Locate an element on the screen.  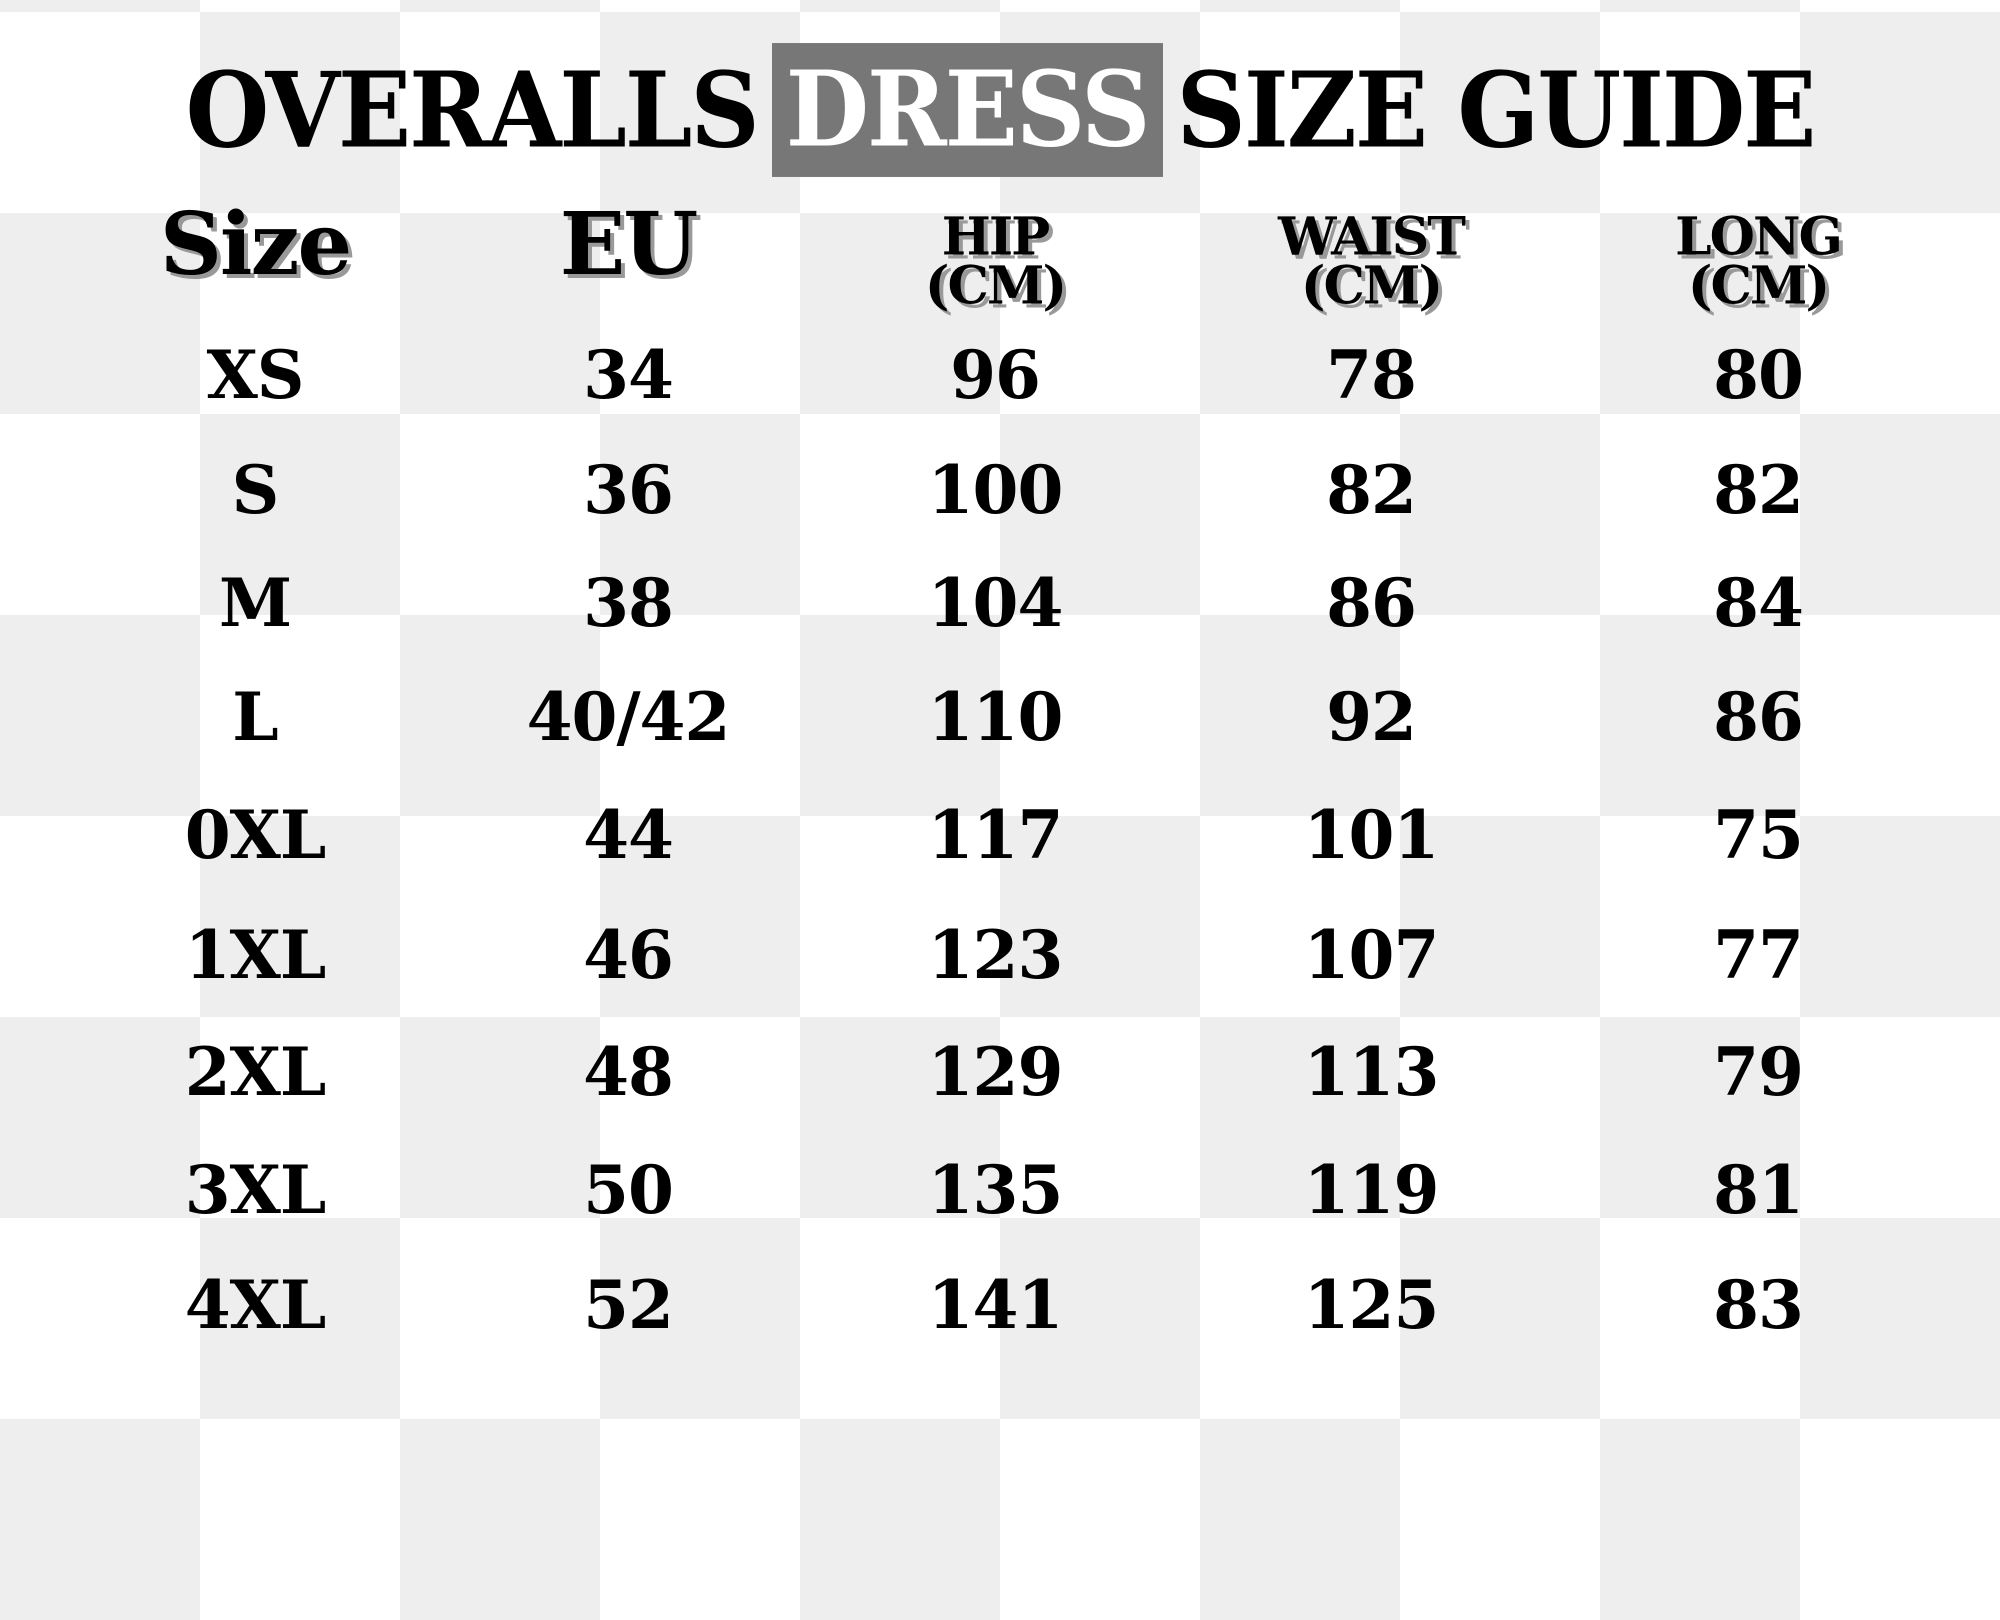
size-label: M is located at coordinates (255, 603).